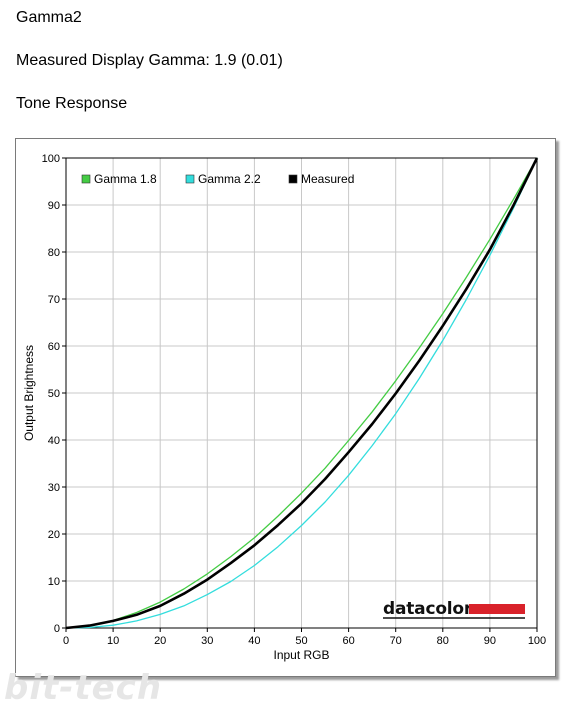 This screenshot has width=576, height=708. Describe the element at coordinates (149, 60) in the screenshot. I see `measured-gamma-label: Measured Display Gamma: 1.9 (0.01)` at that location.